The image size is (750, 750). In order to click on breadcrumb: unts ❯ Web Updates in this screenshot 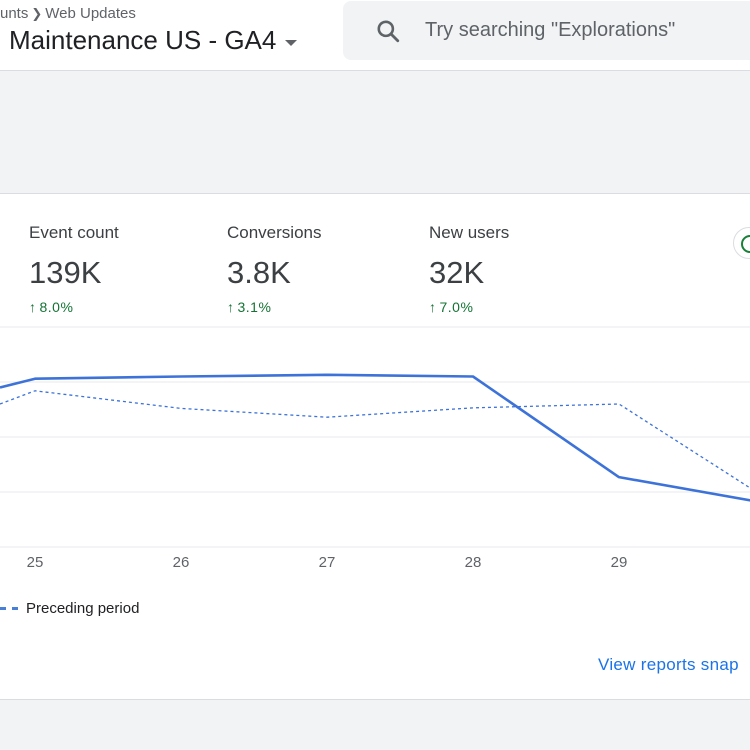, I will do `click(68, 13)`.